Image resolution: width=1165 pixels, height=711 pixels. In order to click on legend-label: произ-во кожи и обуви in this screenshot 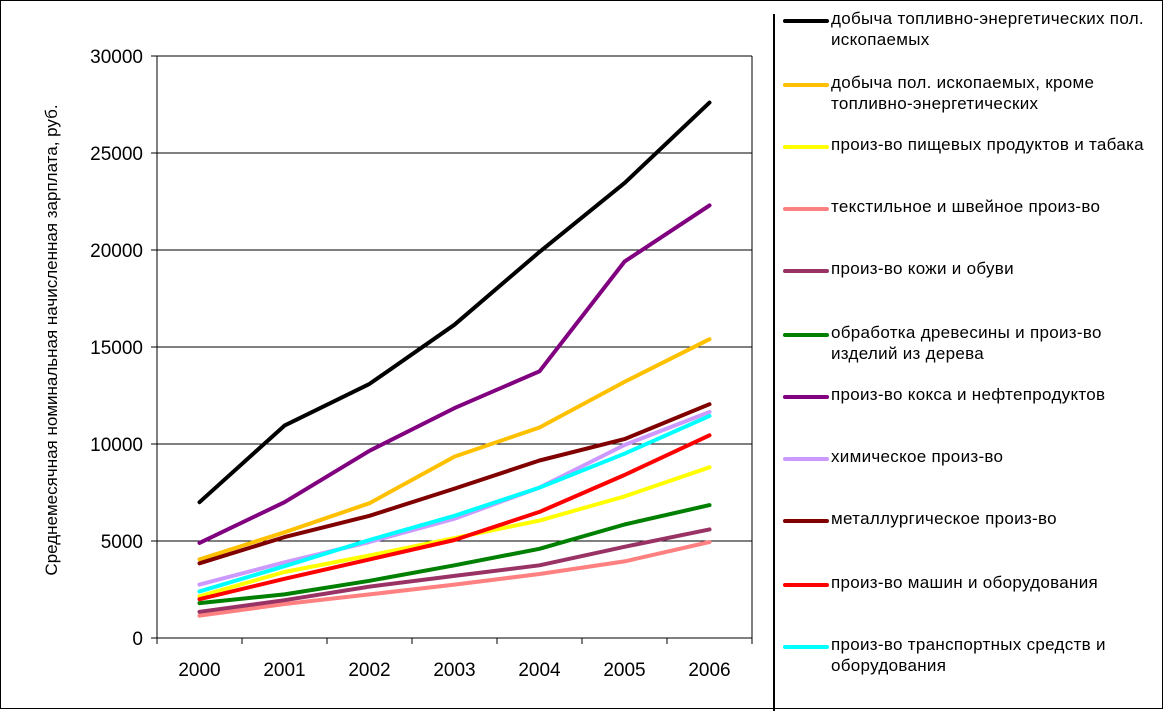, I will do `click(922, 268)`.